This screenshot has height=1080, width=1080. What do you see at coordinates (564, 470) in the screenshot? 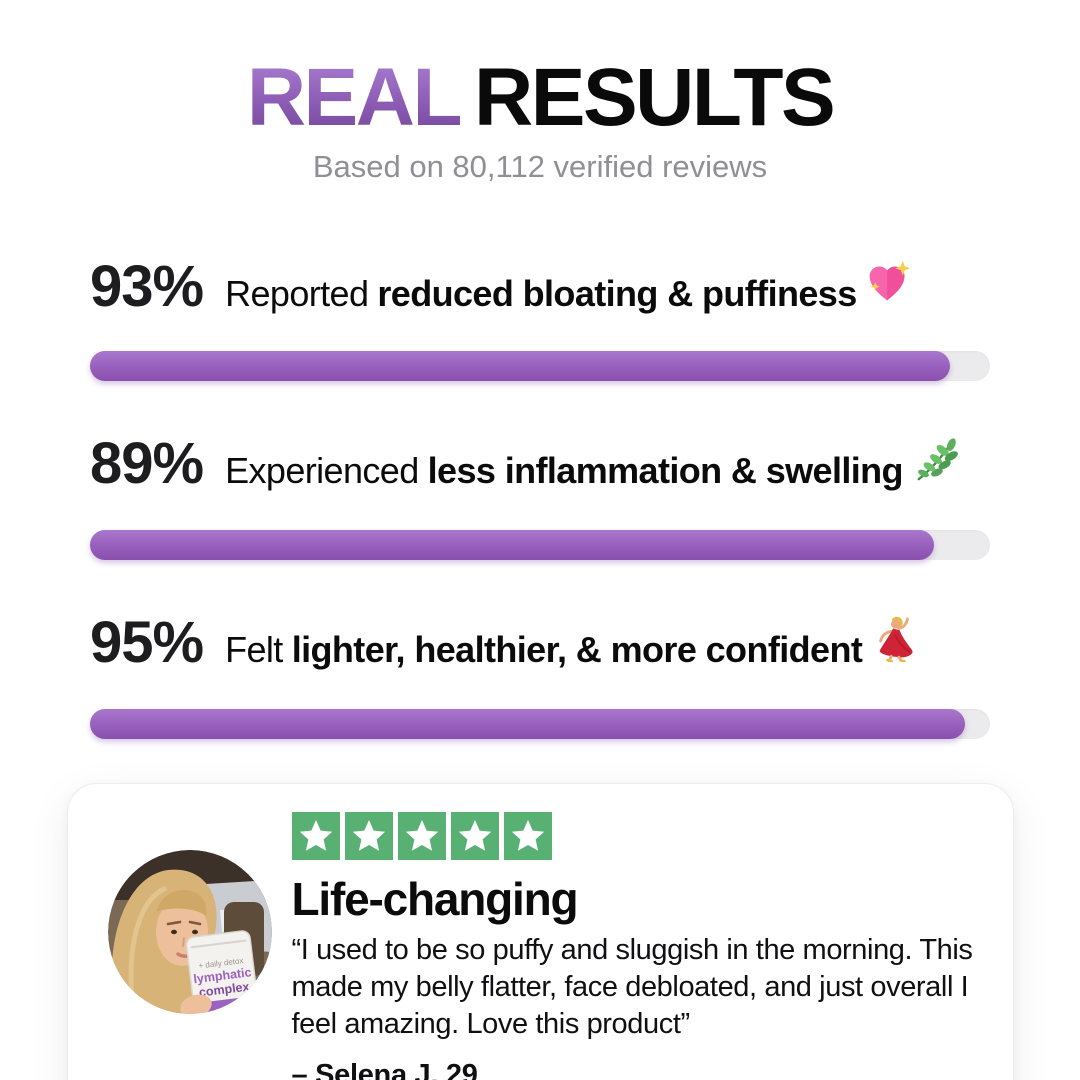
I see `stat-description: Experienced less inflammation & swelling` at bounding box center [564, 470].